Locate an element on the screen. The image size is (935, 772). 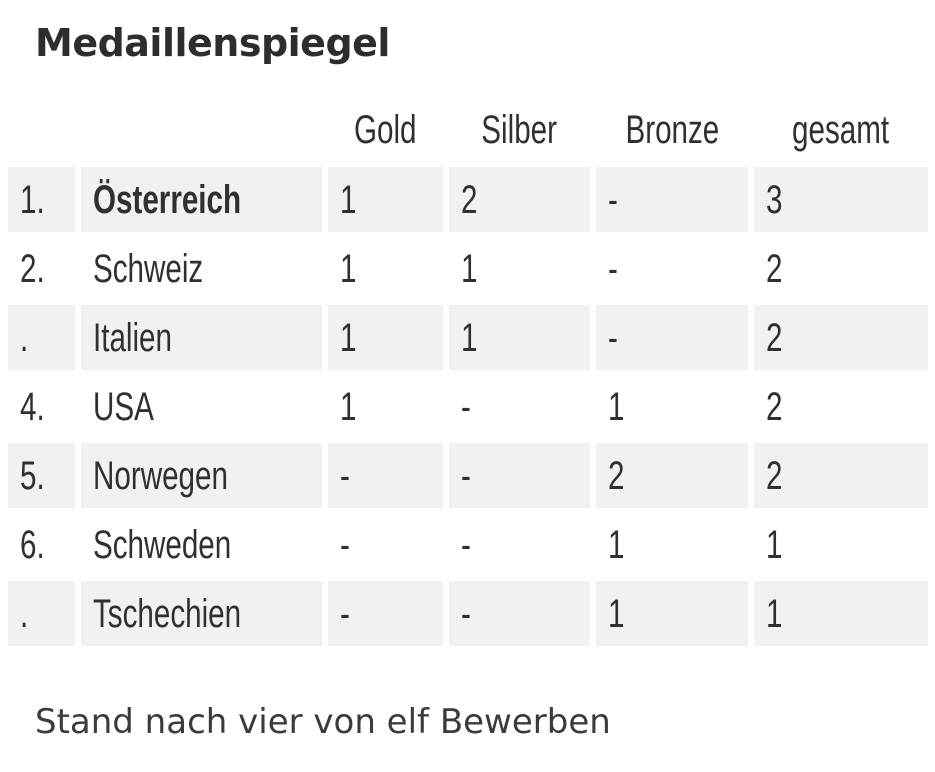
country-name: Italien is located at coordinates (132, 337).